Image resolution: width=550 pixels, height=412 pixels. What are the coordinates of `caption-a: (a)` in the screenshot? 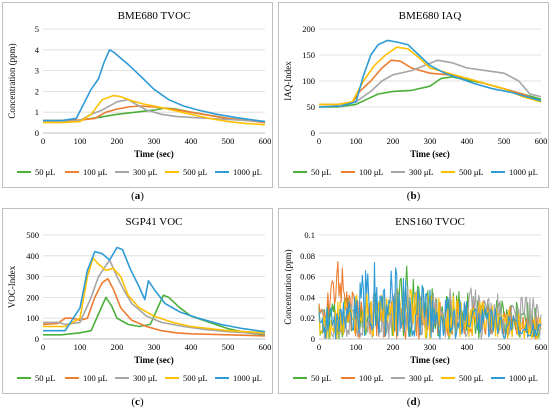 It's located at (137, 196).